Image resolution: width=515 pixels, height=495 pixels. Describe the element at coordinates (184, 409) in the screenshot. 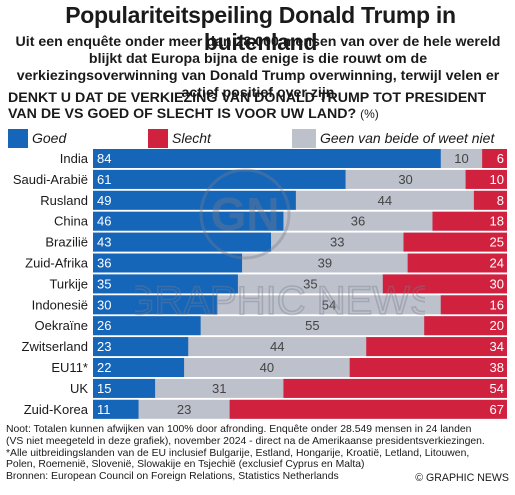

I see `value-label-geen: 23` at that location.